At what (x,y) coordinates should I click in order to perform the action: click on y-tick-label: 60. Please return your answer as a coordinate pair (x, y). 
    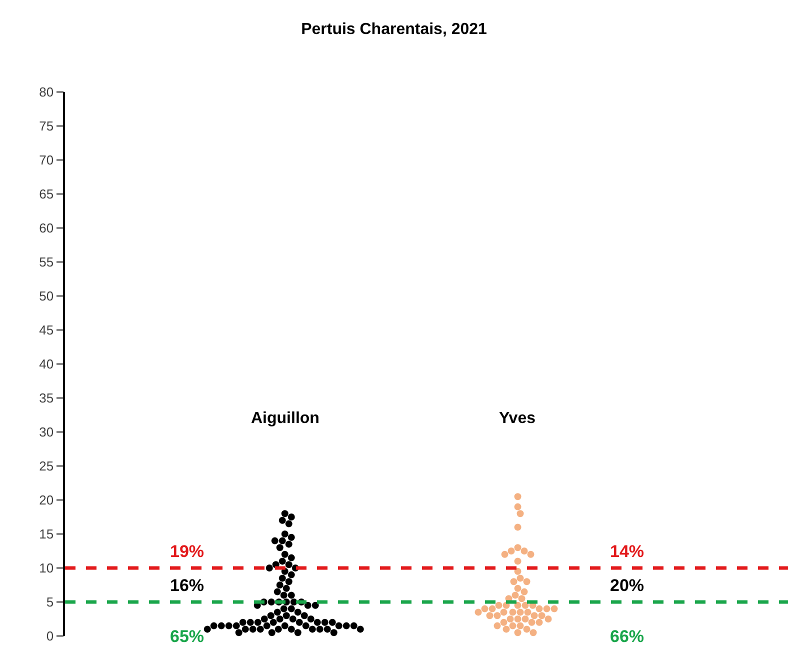
    Looking at the image, I should click on (46, 228).